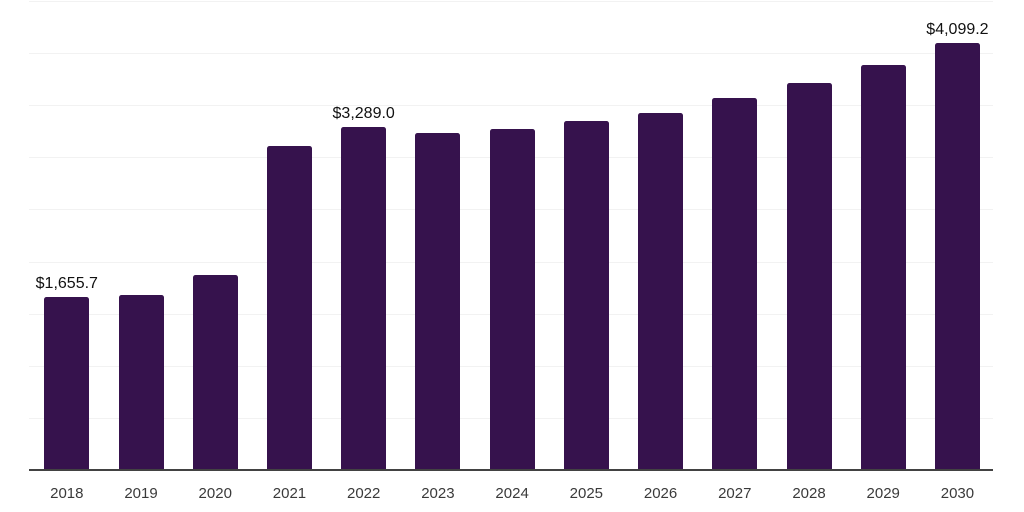 The height and width of the screenshot is (512, 1024). I want to click on bar-2020, so click(215, 372).